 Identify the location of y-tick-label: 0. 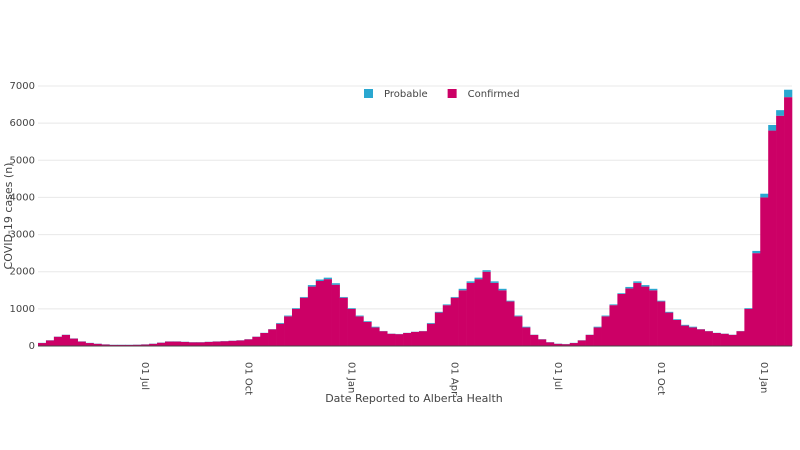
(32, 346).